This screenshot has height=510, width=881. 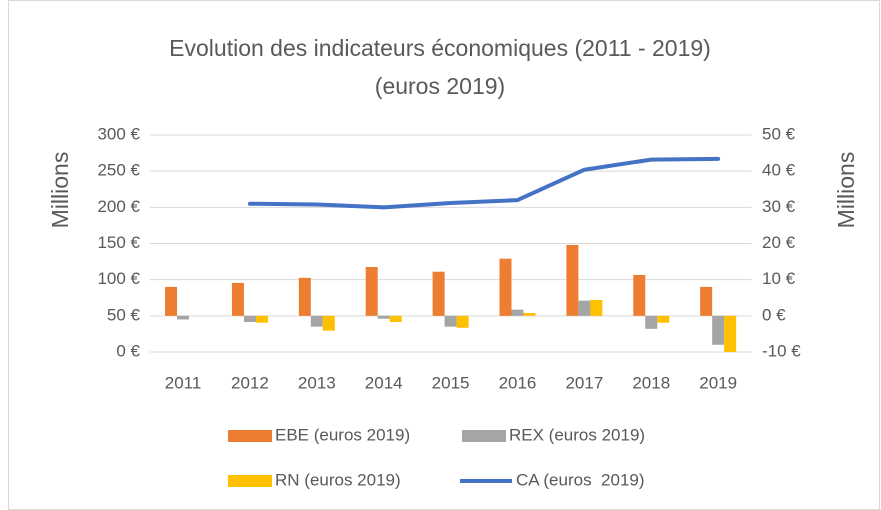 What do you see at coordinates (846, 190) in the screenshot?
I see `y2-axis-title: Millions` at bounding box center [846, 190].